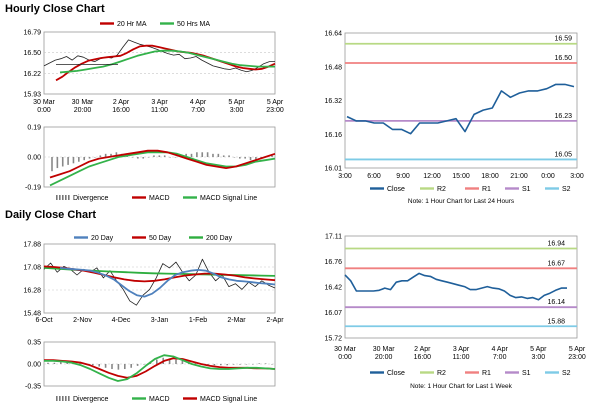 The height and width of the screenshot is (413, 600). What do you see at coordinates (159, 282) in the screenshot?
I see `daily-close-line` at bounding box center [159, 282].